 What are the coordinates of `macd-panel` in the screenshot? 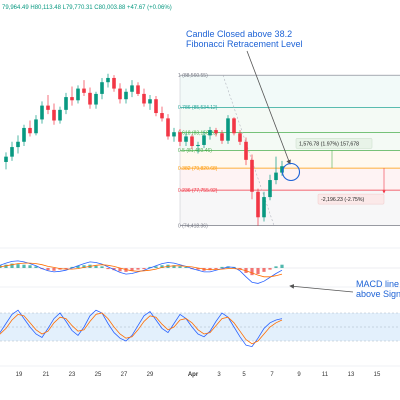 It's located at (200, 272).